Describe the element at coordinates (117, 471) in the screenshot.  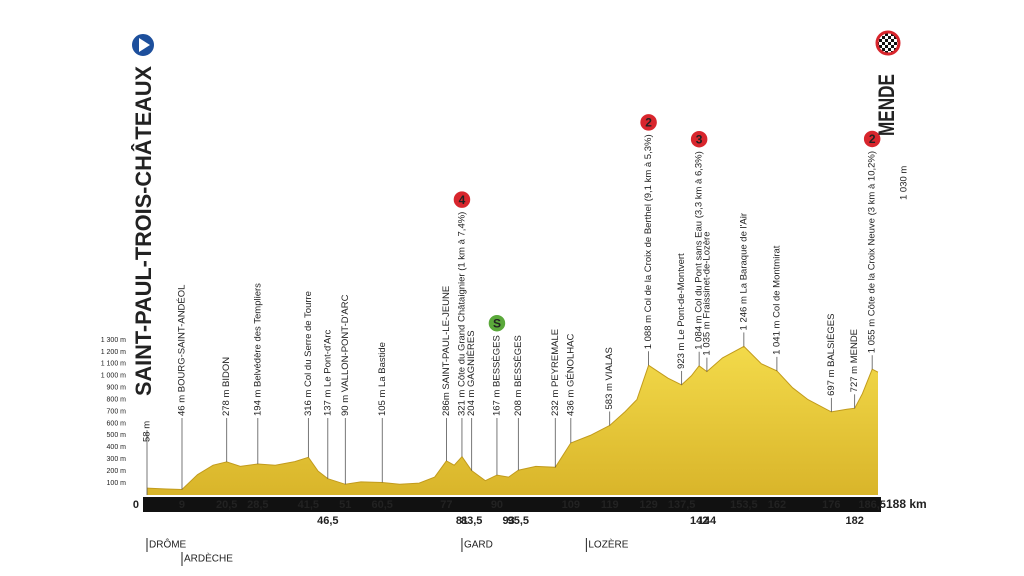
I see `y-tick-label: 200 m` at that location.